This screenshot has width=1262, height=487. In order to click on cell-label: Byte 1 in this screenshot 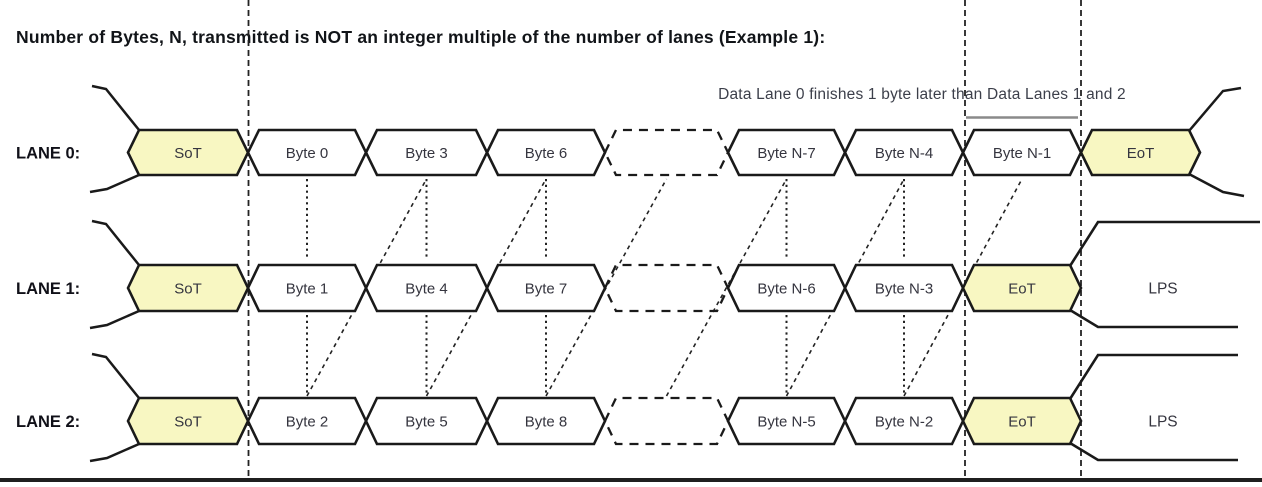, I will do `click(307, 289)`.